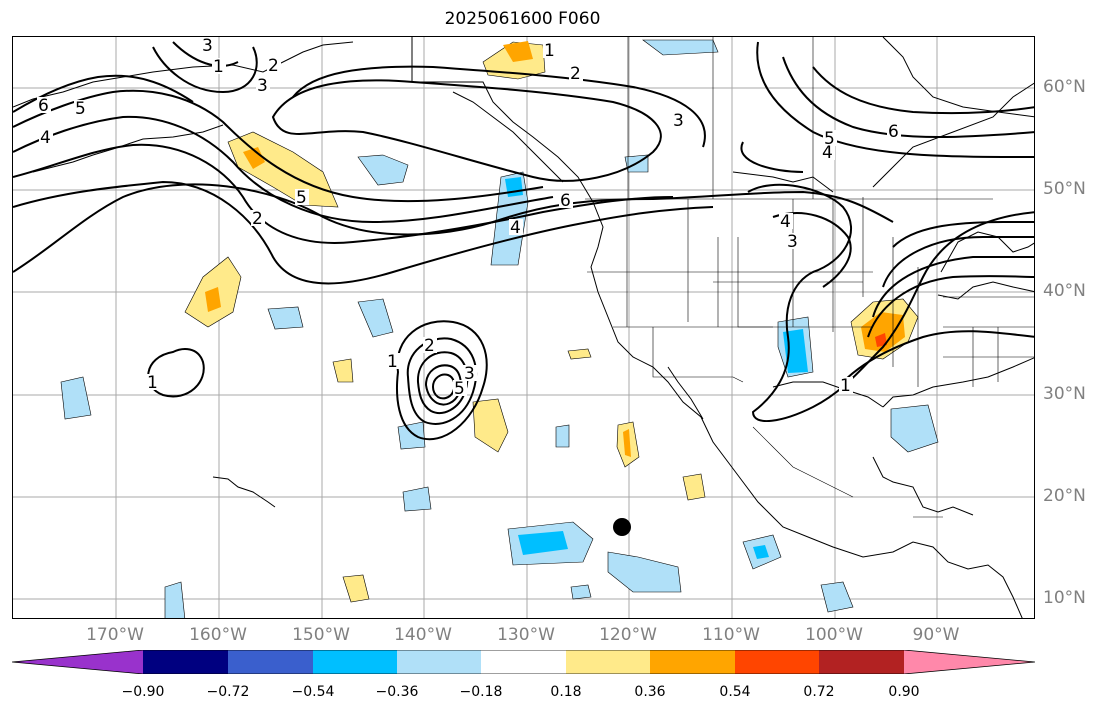  Describe the element at coordinates (735, 692) in the screenshot. I see `colorbar-tick-label: 0.54` at that location.